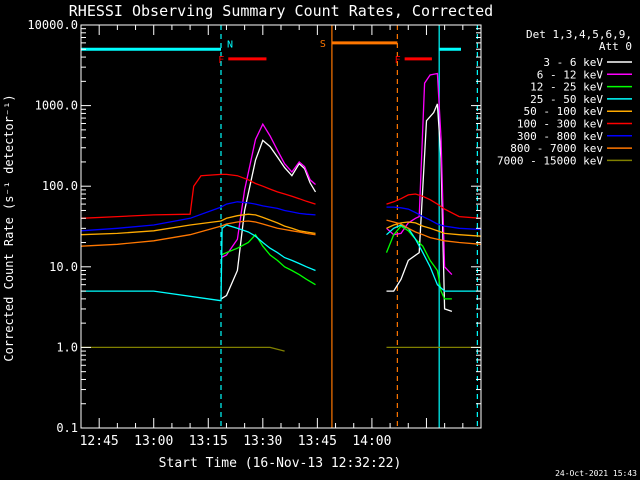 The height and width of the screenshot is (480, 640). What do you see at coordinates (560, 136) in the screenshot?
I see `legend-label-6: 300 - 800 keV` at bounding box center [560, 136].